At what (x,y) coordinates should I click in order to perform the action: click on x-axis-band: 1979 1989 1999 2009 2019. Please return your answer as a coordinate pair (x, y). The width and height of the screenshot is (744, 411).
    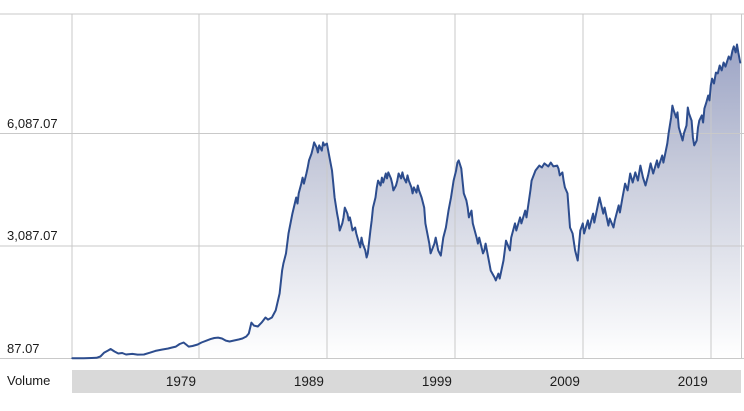
    Looking at the image, I should click on (406, 381).